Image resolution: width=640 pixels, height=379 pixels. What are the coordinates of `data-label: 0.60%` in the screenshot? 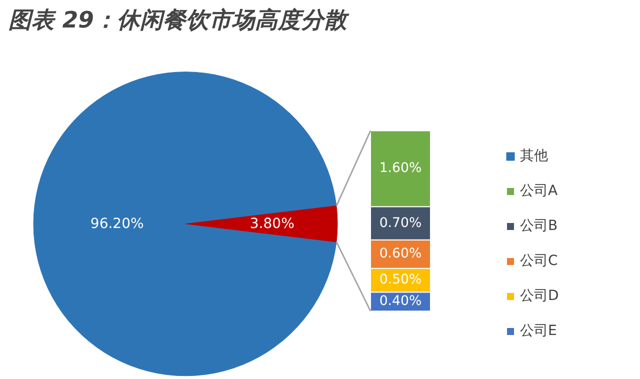 It's located at (400, 254).